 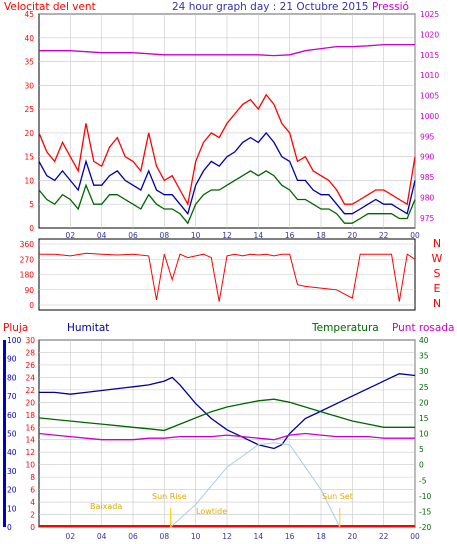 What do you see at coordinates (12, 377) in the screenshot?
I see `humidity-tick-label: 80` at bounding box center [12, 377].